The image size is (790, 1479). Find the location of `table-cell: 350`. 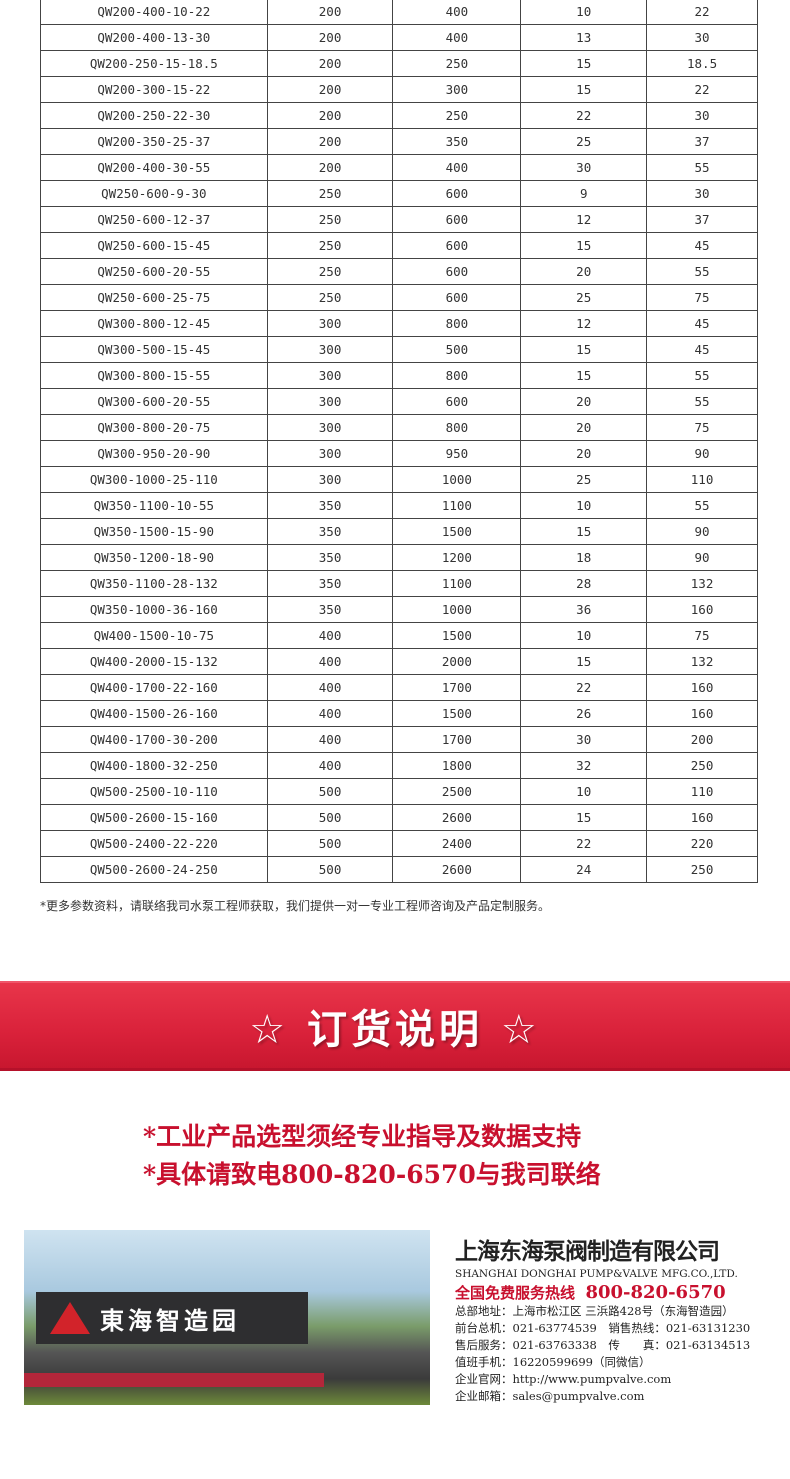

table-cell: 350 is located at coordinates (330, 505).